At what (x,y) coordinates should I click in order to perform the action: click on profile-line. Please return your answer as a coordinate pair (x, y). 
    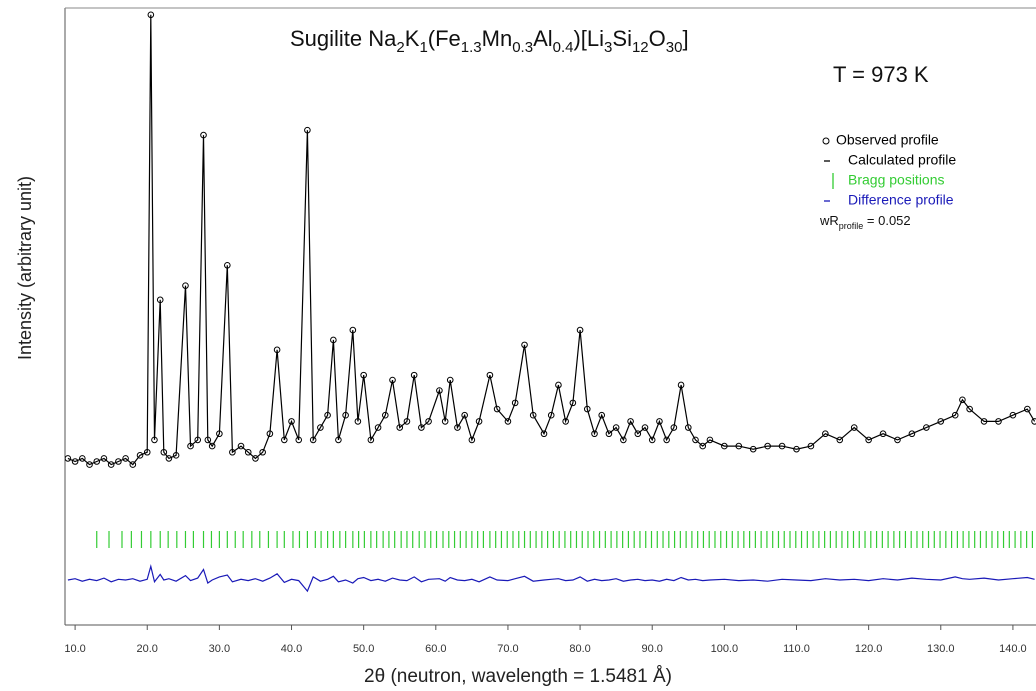
    Looking at the image, I should click on (551, 578).